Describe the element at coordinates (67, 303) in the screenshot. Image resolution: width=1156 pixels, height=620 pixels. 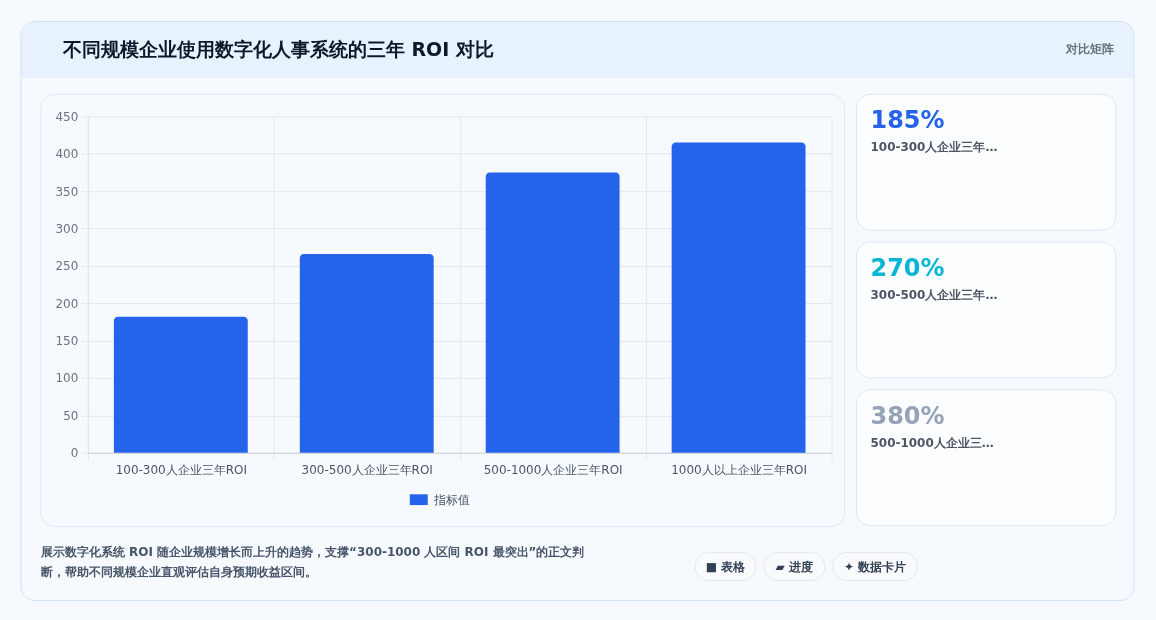
I see `y-tick-label: 200` at that location.